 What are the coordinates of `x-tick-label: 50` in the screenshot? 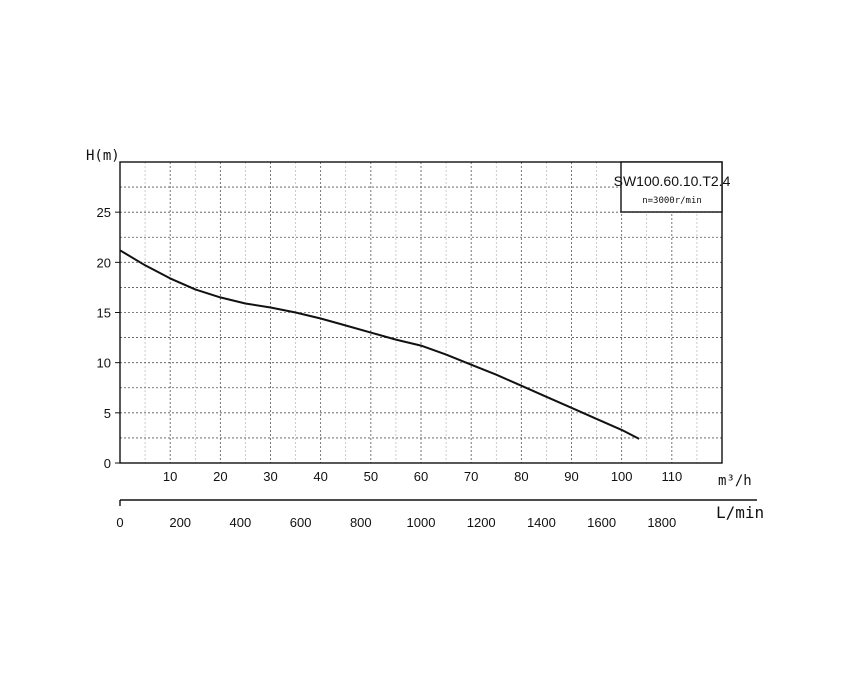 It's located at (371, 476).